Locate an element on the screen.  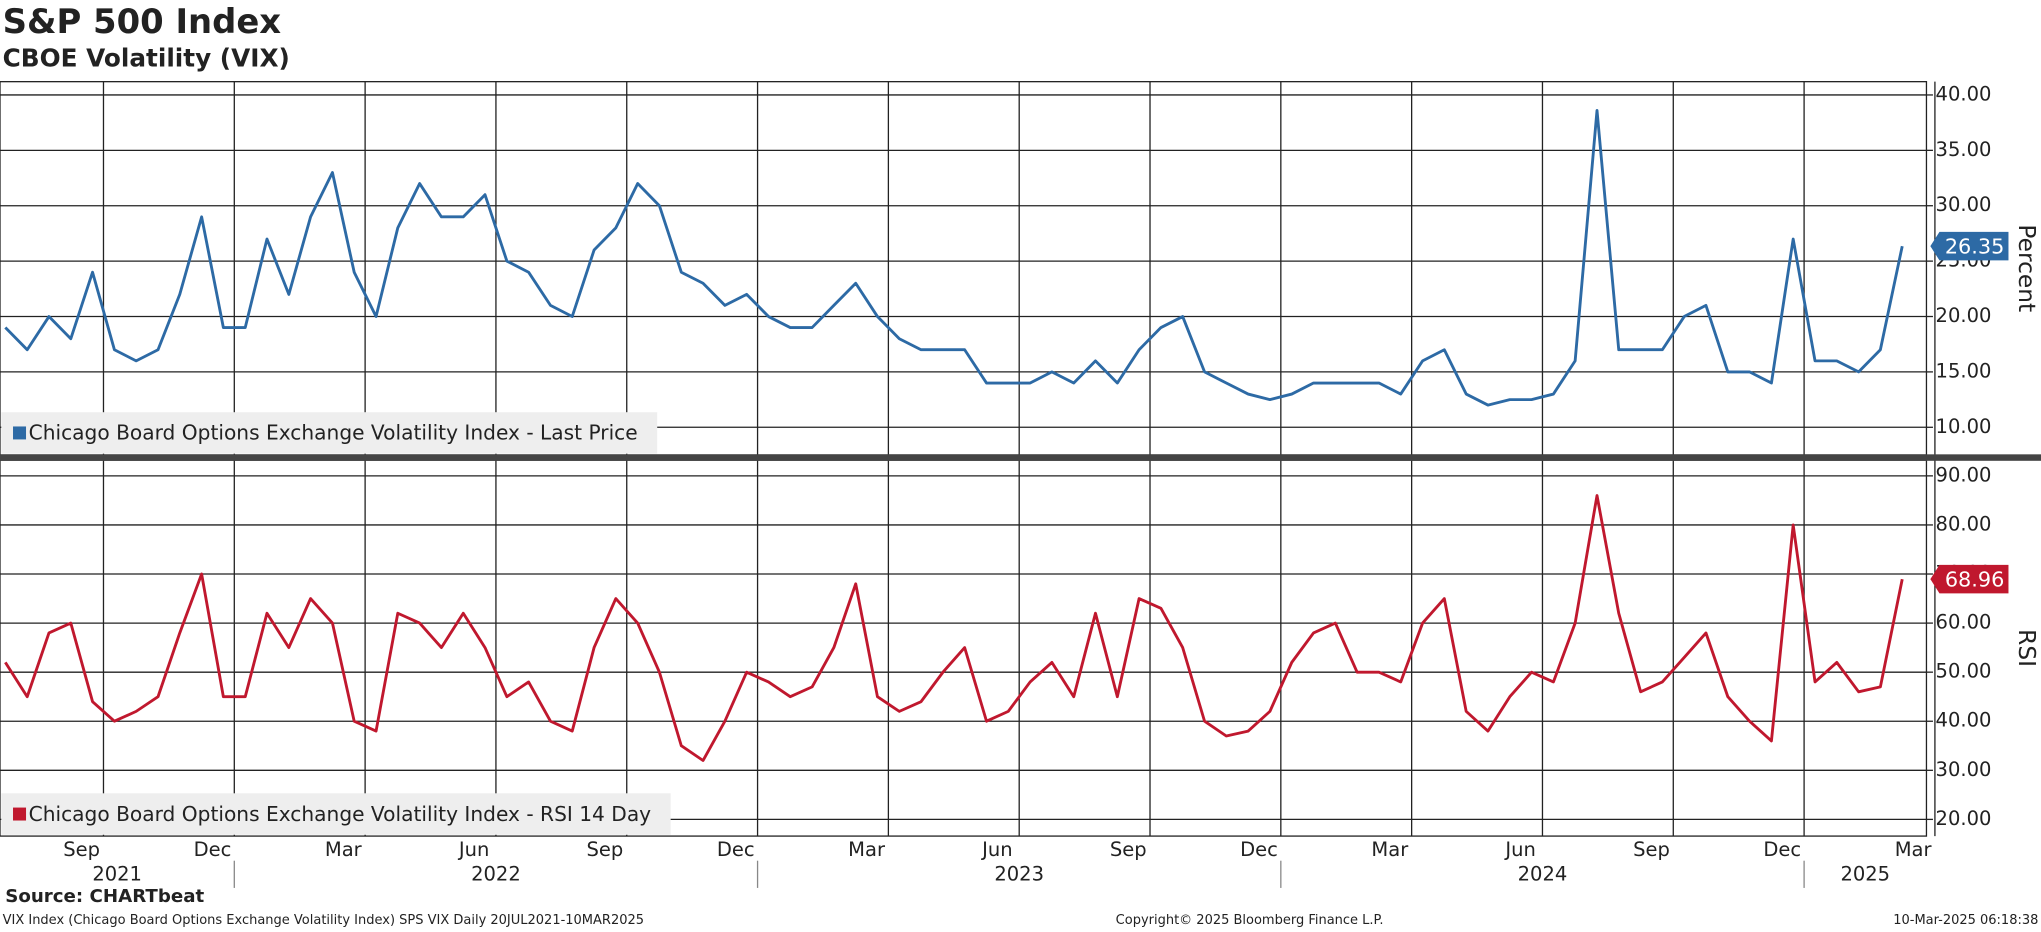
y-tick-label: 15.00 is located at coordinates (1964, 370).